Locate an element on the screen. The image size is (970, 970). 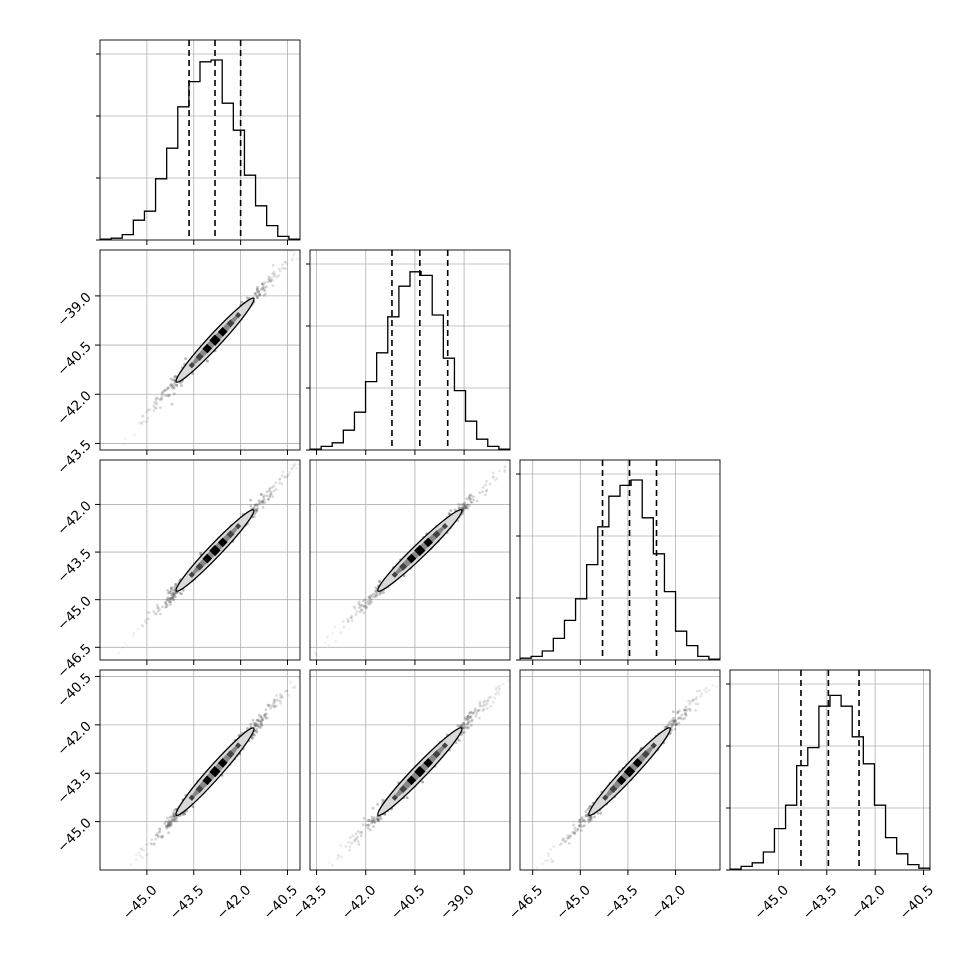
panel-3-0: −45.0 −43.5 −42.0 −40.5−45.0−43.5−42.0−40.5 is located at coordinates (177, 796).